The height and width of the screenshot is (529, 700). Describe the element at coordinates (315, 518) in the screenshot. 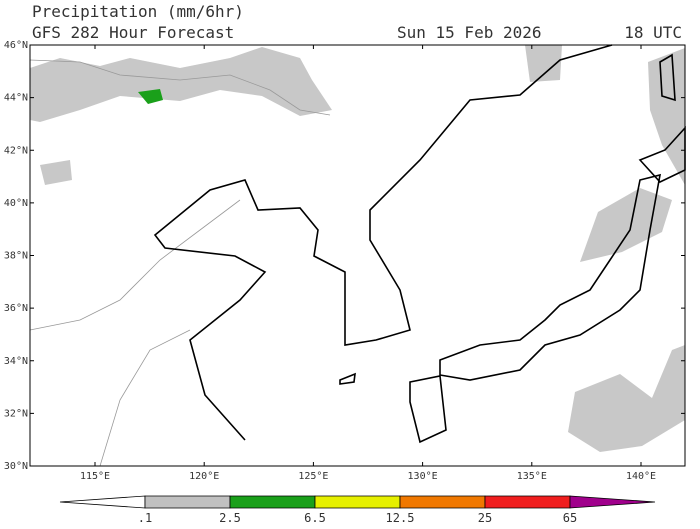

I see `colorbar-label: 6.5` at that location.